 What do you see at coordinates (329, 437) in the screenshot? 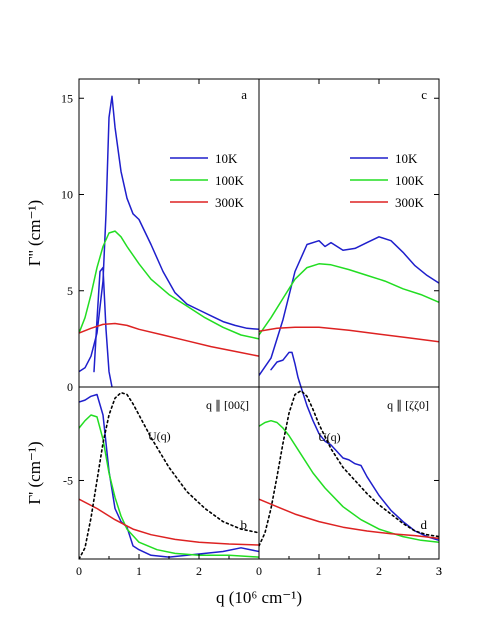
I see `uq-label-d: U(q)` at bounding box center [329, 437].